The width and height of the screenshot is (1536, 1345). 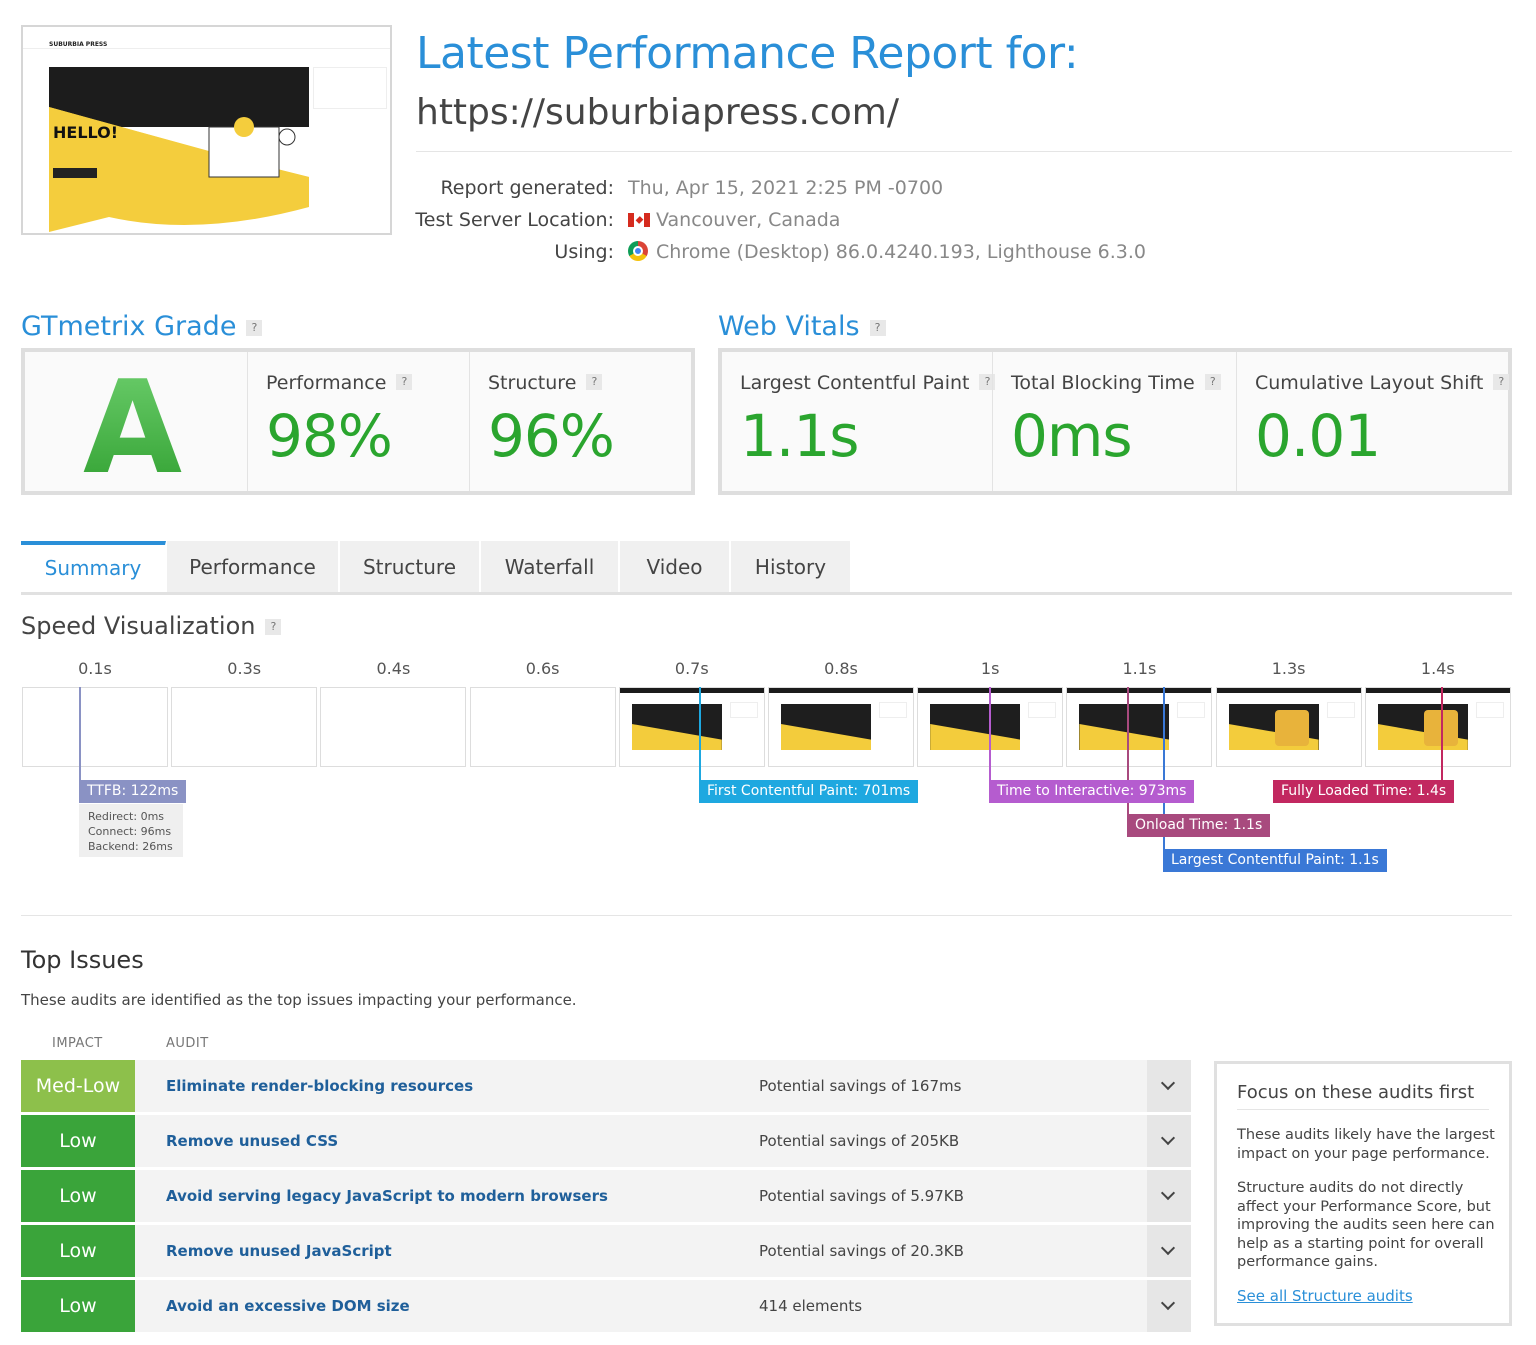 I want to click on impact-badge: Med-Low, so click(x=78, y=1086).